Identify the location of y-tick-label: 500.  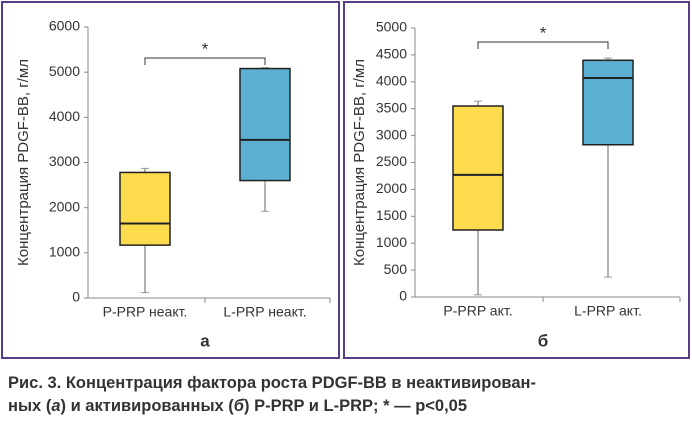
(396, 269).